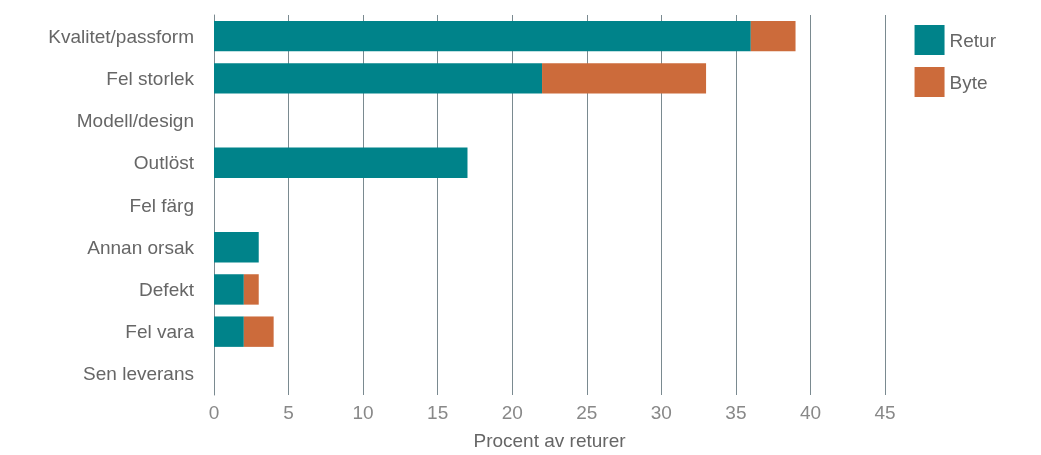 This screenshot has height=455, width=1041. I want to click on x-tick-label: 0, so click(214, 412).